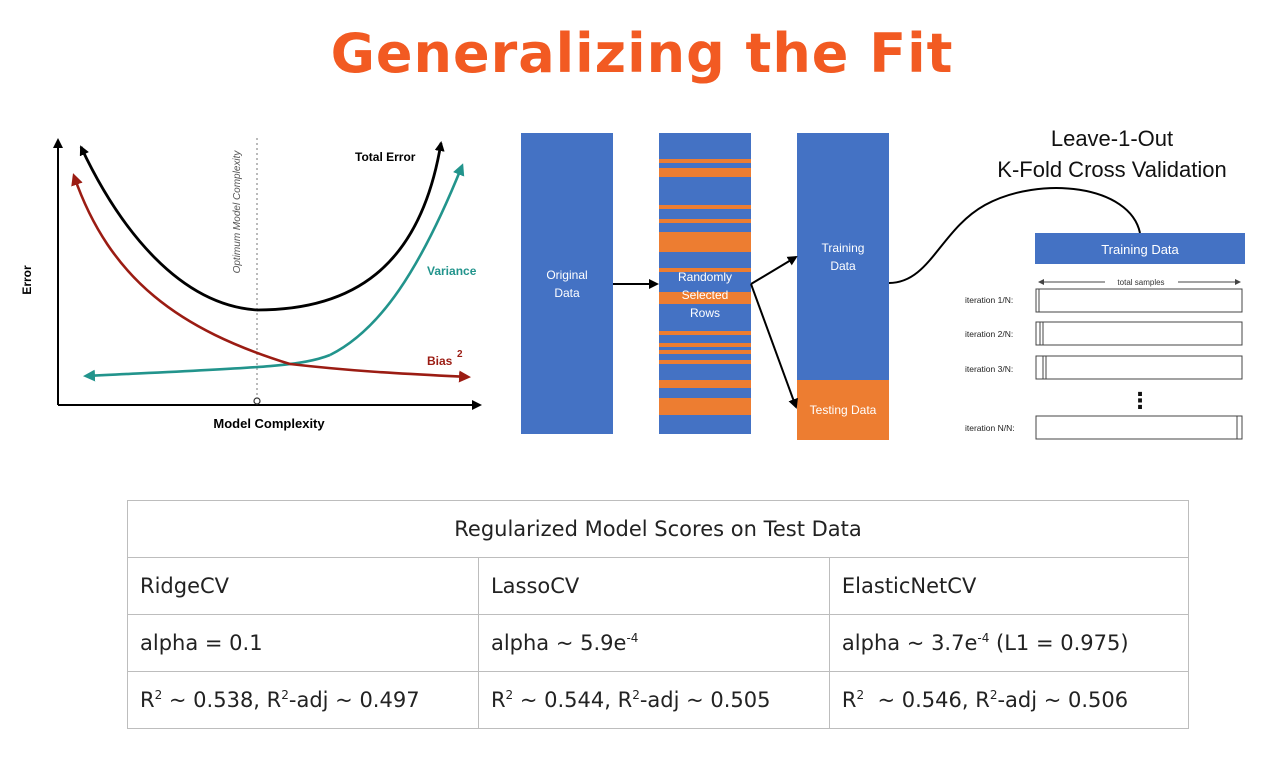  Describe the element at coordinates (27, 280) in the screenshot. I see `y-axis-label: Error` at that location.